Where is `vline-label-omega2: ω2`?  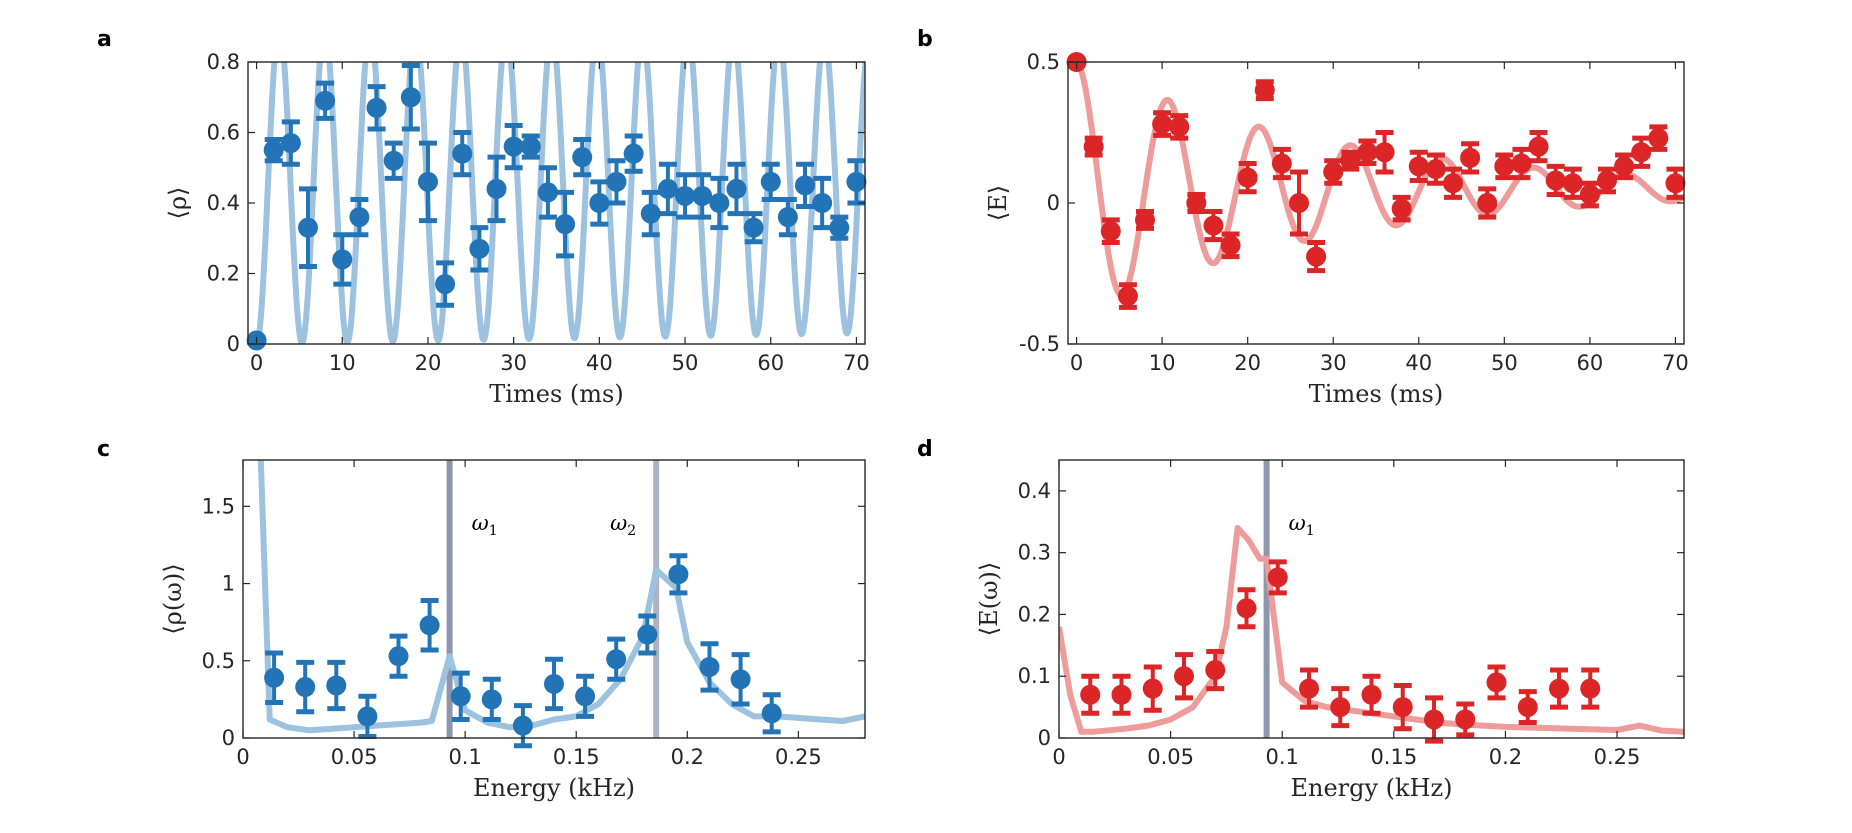 vline-label-omega2: ω2 is located at coordinates (623, 525).